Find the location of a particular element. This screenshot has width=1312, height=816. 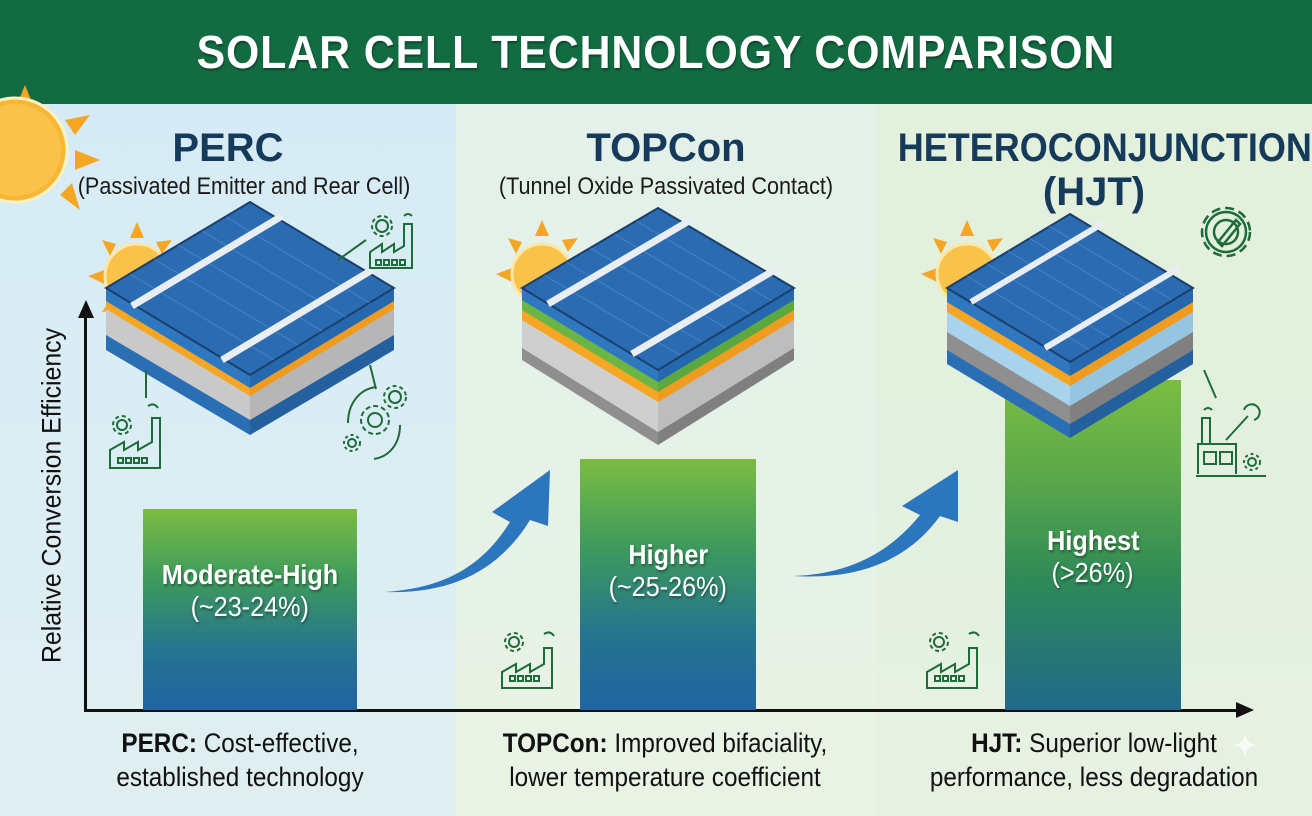

perc-desc-line1: Cost-effective, is located at coordinates (277, 743).